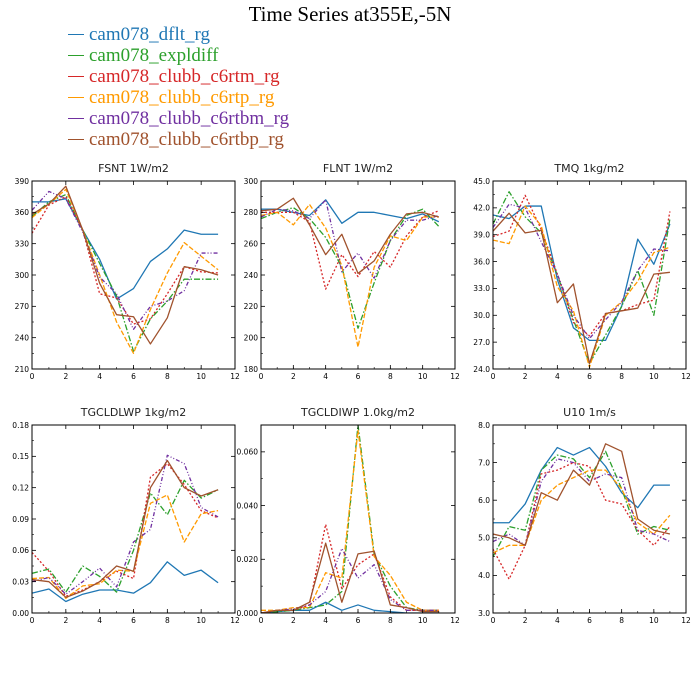 This screenshot has width=700, height=700. What do you see at coordinates (178, 118) in the screenshot?
I see `legend-item: cam078_clubb_c6rtbm_rg` at bounding box center [178, 118].